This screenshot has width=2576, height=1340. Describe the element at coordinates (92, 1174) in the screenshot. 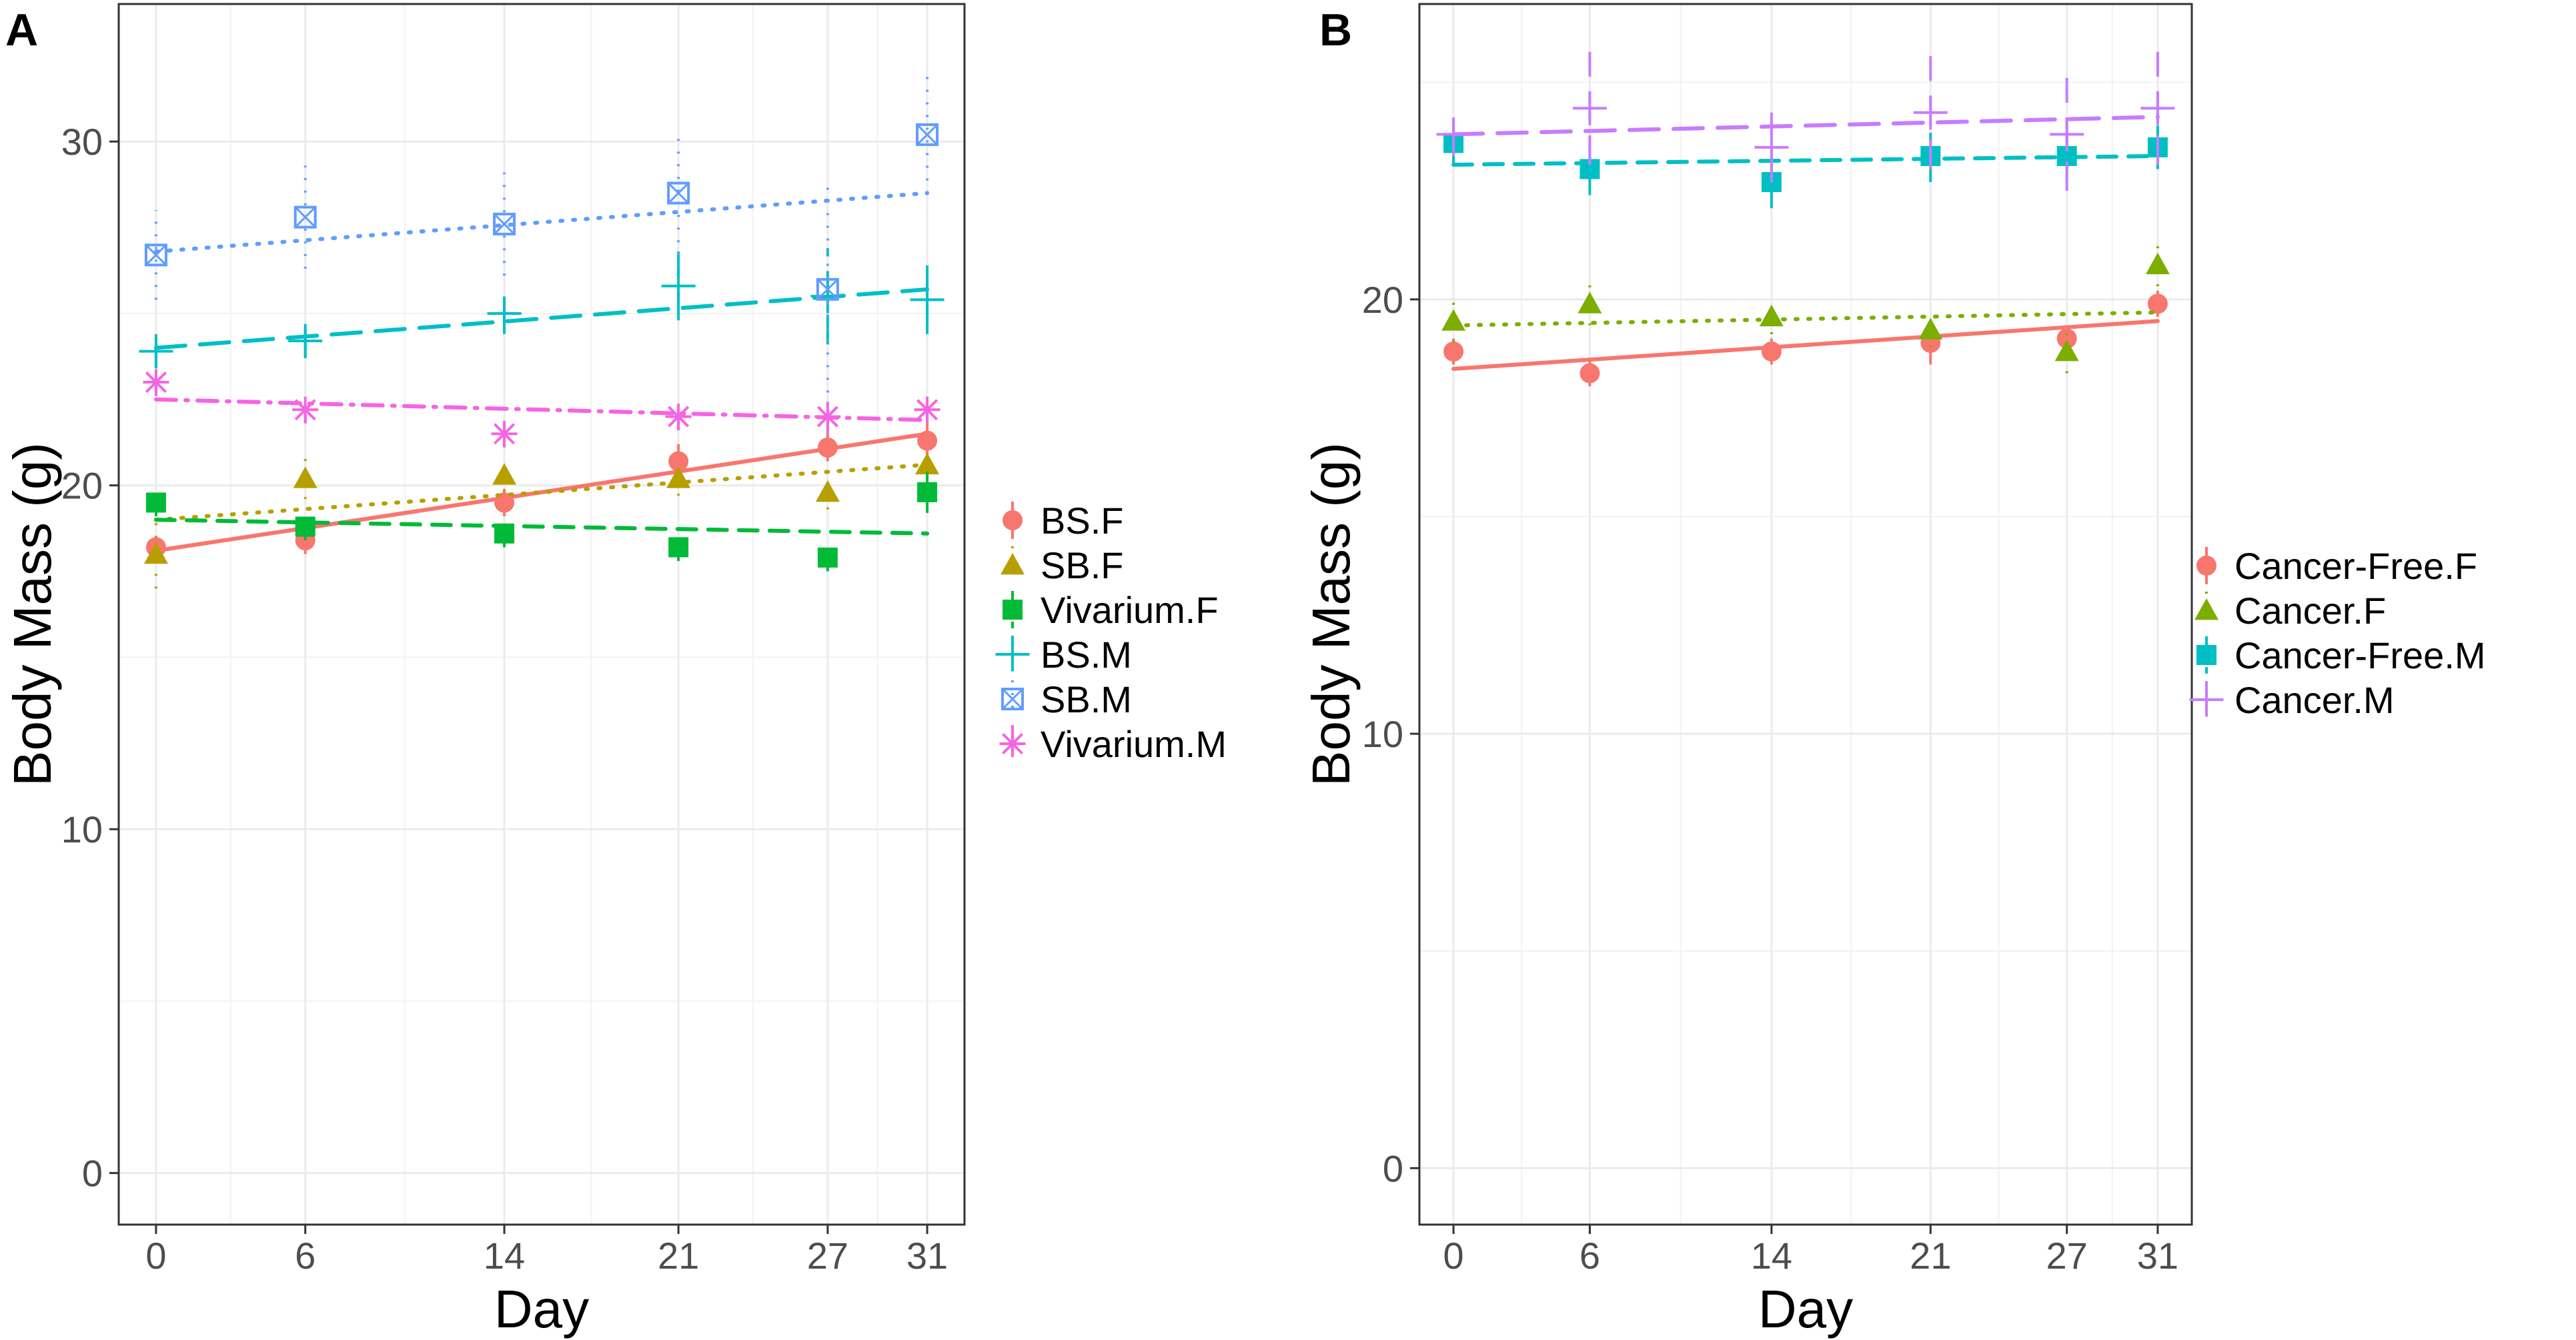

I see `y-tick-label: 0` at that location.